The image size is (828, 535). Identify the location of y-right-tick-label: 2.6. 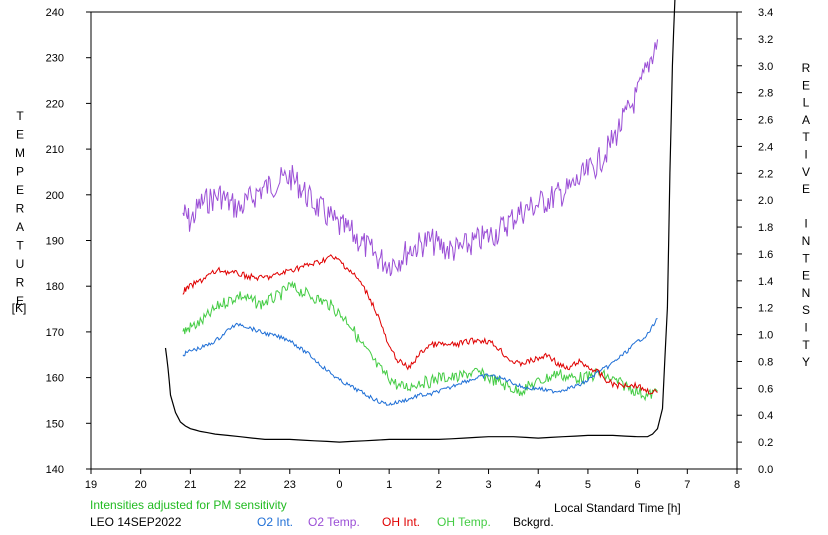
(765, 121).